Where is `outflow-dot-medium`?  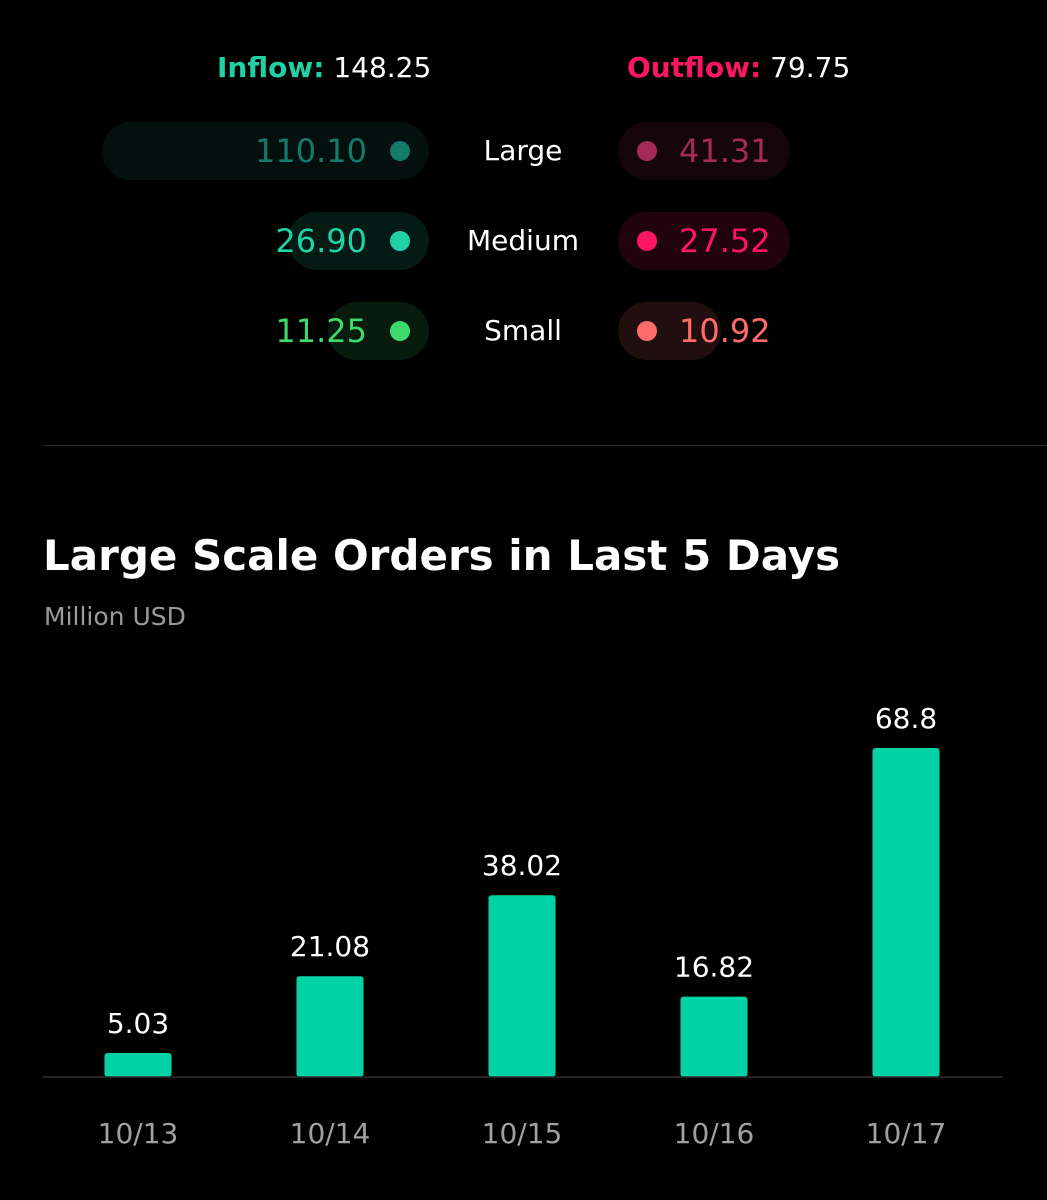 outflow-dot-medium is located at coordinates (647, 241).